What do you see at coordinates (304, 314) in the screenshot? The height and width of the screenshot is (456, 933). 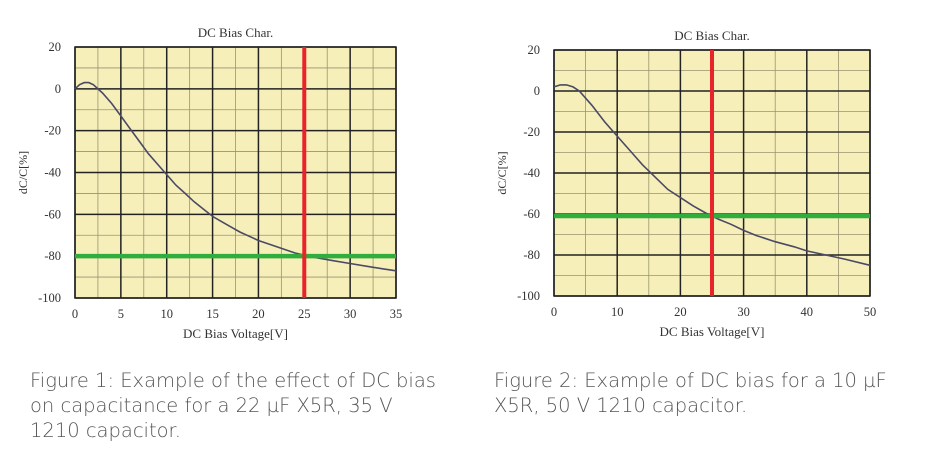 I see `x-tick-label: 25` at bounding box center [304, 314].